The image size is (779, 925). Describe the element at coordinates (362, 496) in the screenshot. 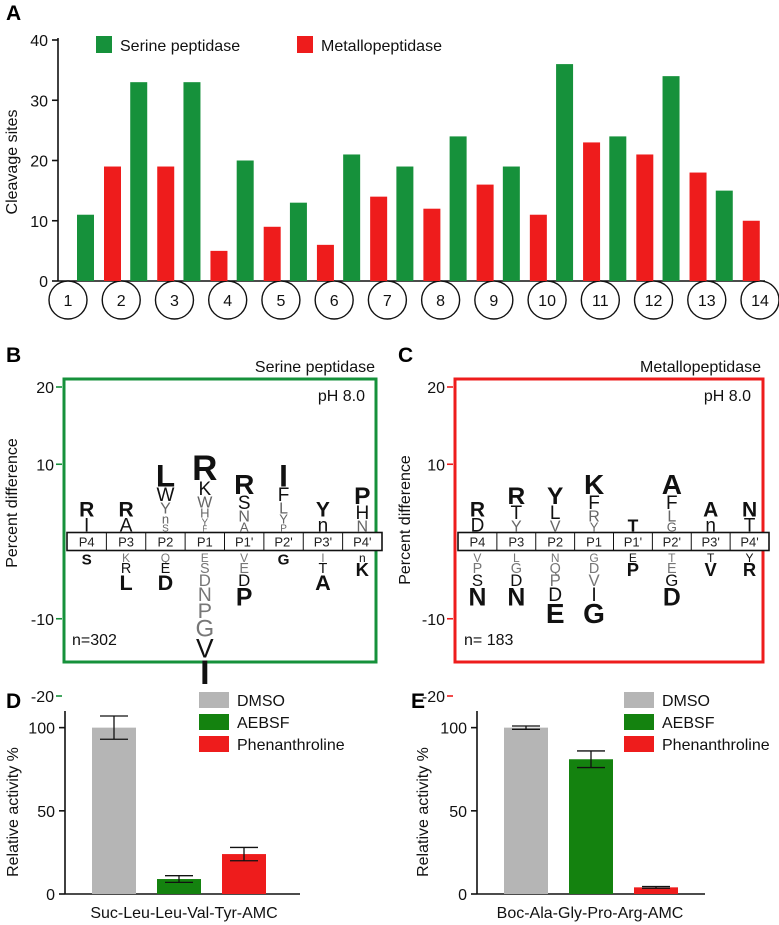

I see `logo-letter-up: P` at that location.